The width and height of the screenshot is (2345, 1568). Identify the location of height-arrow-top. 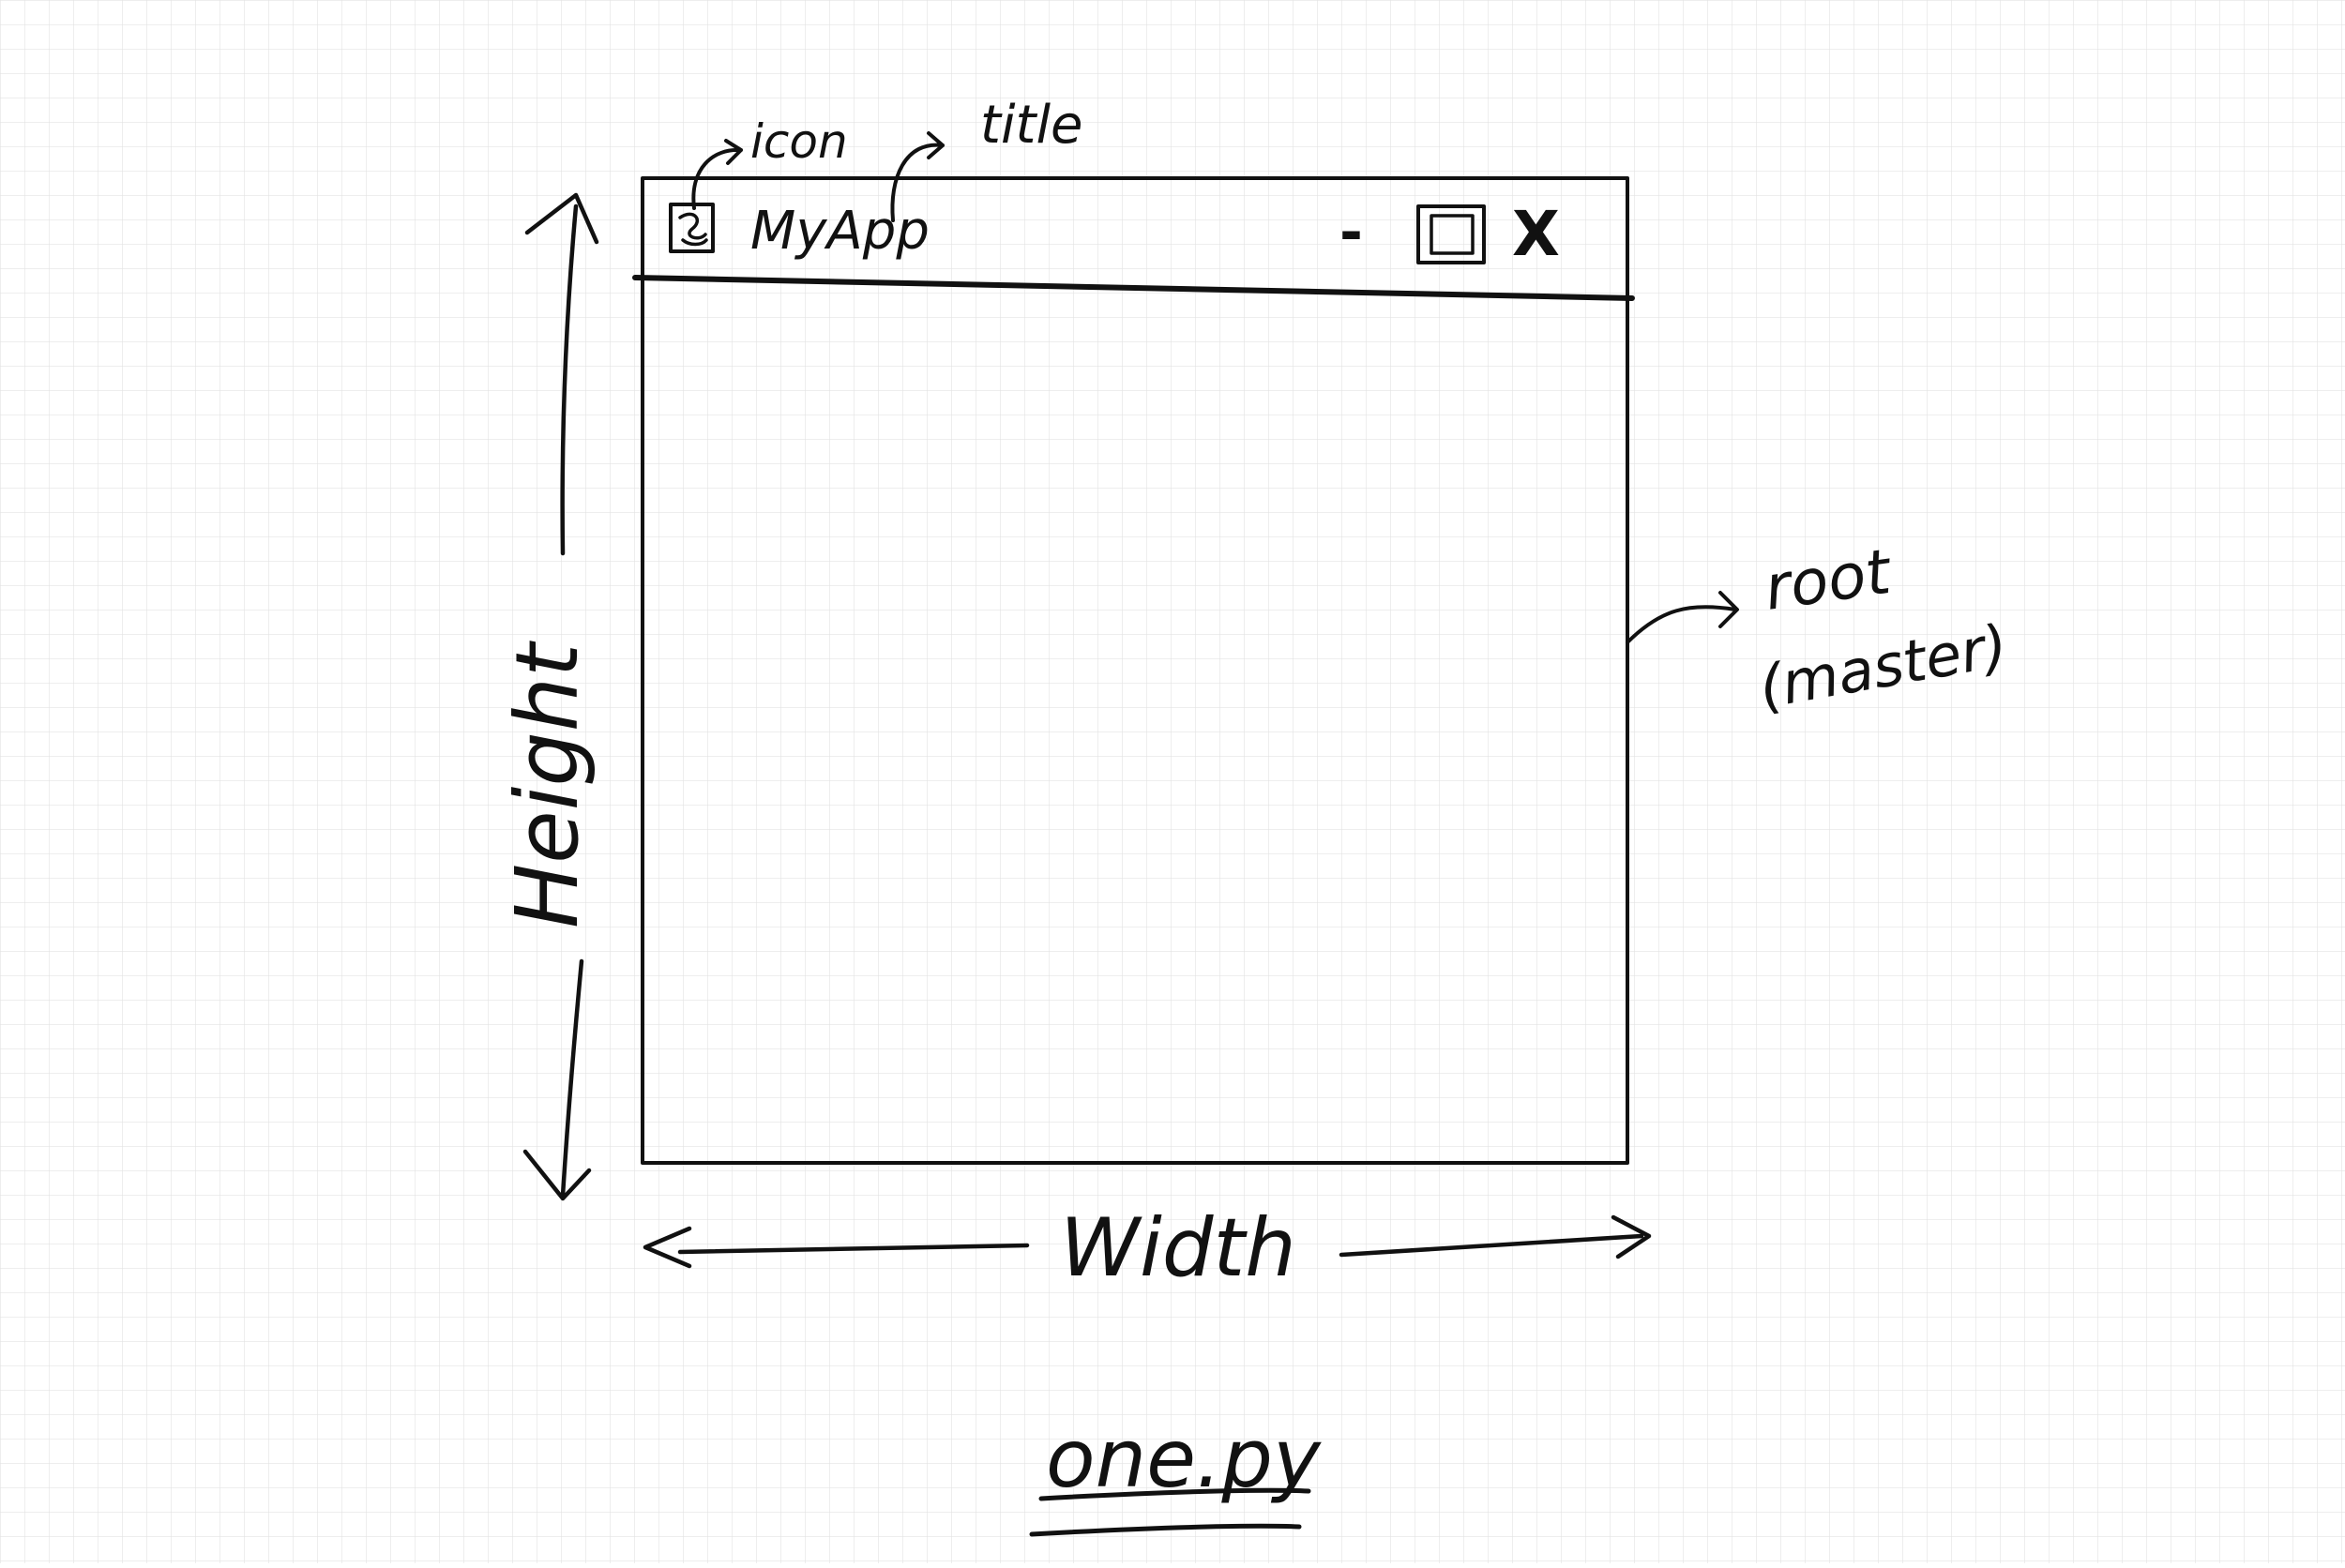
(561, 374).